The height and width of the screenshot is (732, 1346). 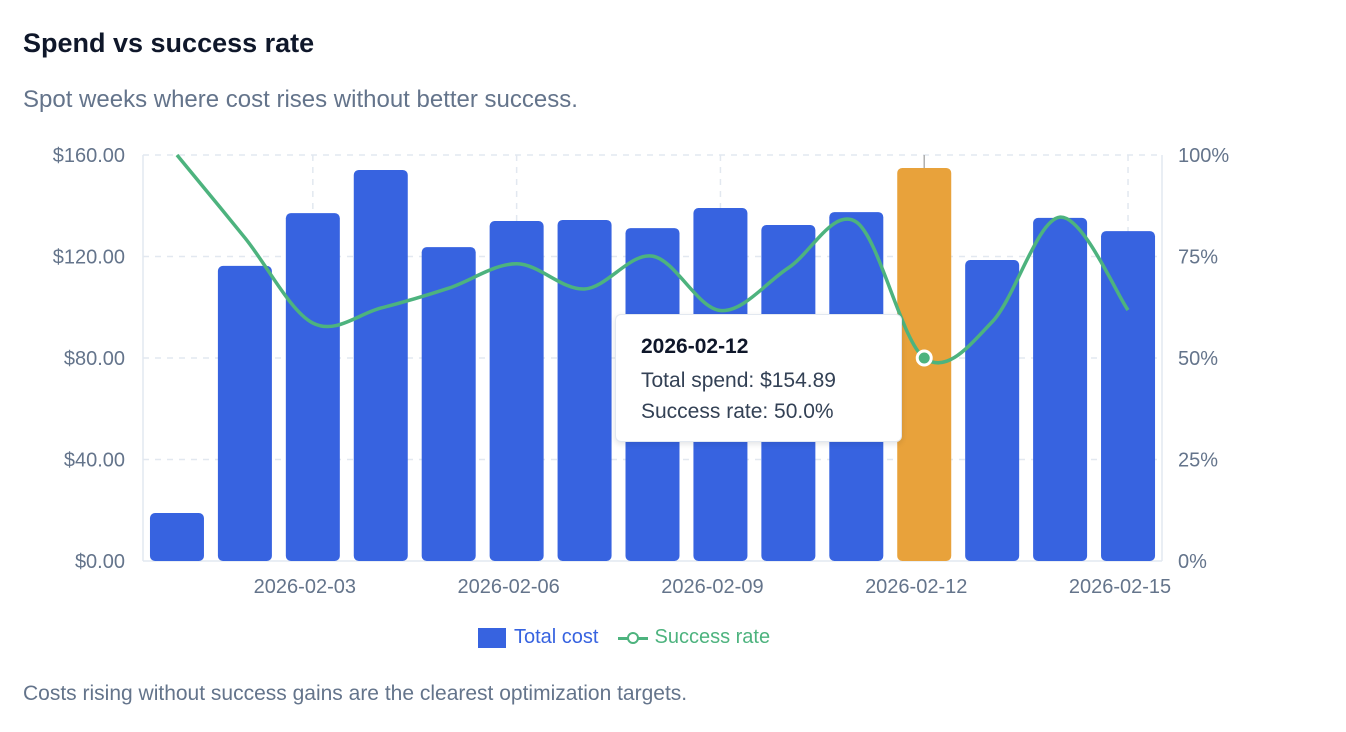 I want to click on tooltip-date: 2026-02-12, so click(x=695, y=346).